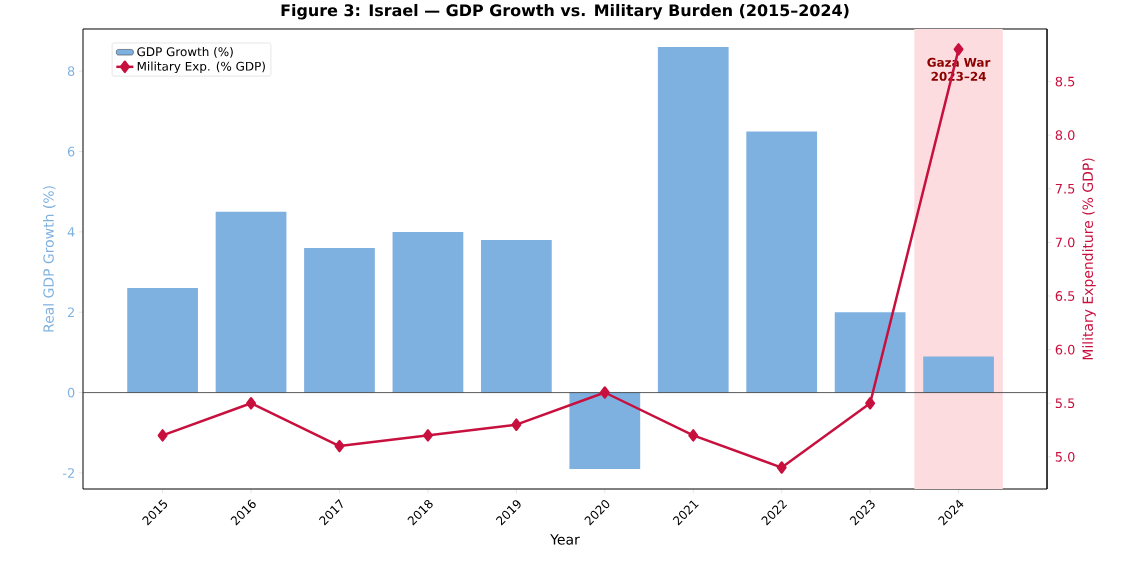  I want to click on y2-tick-label: 5.5, so click(1065, 403).